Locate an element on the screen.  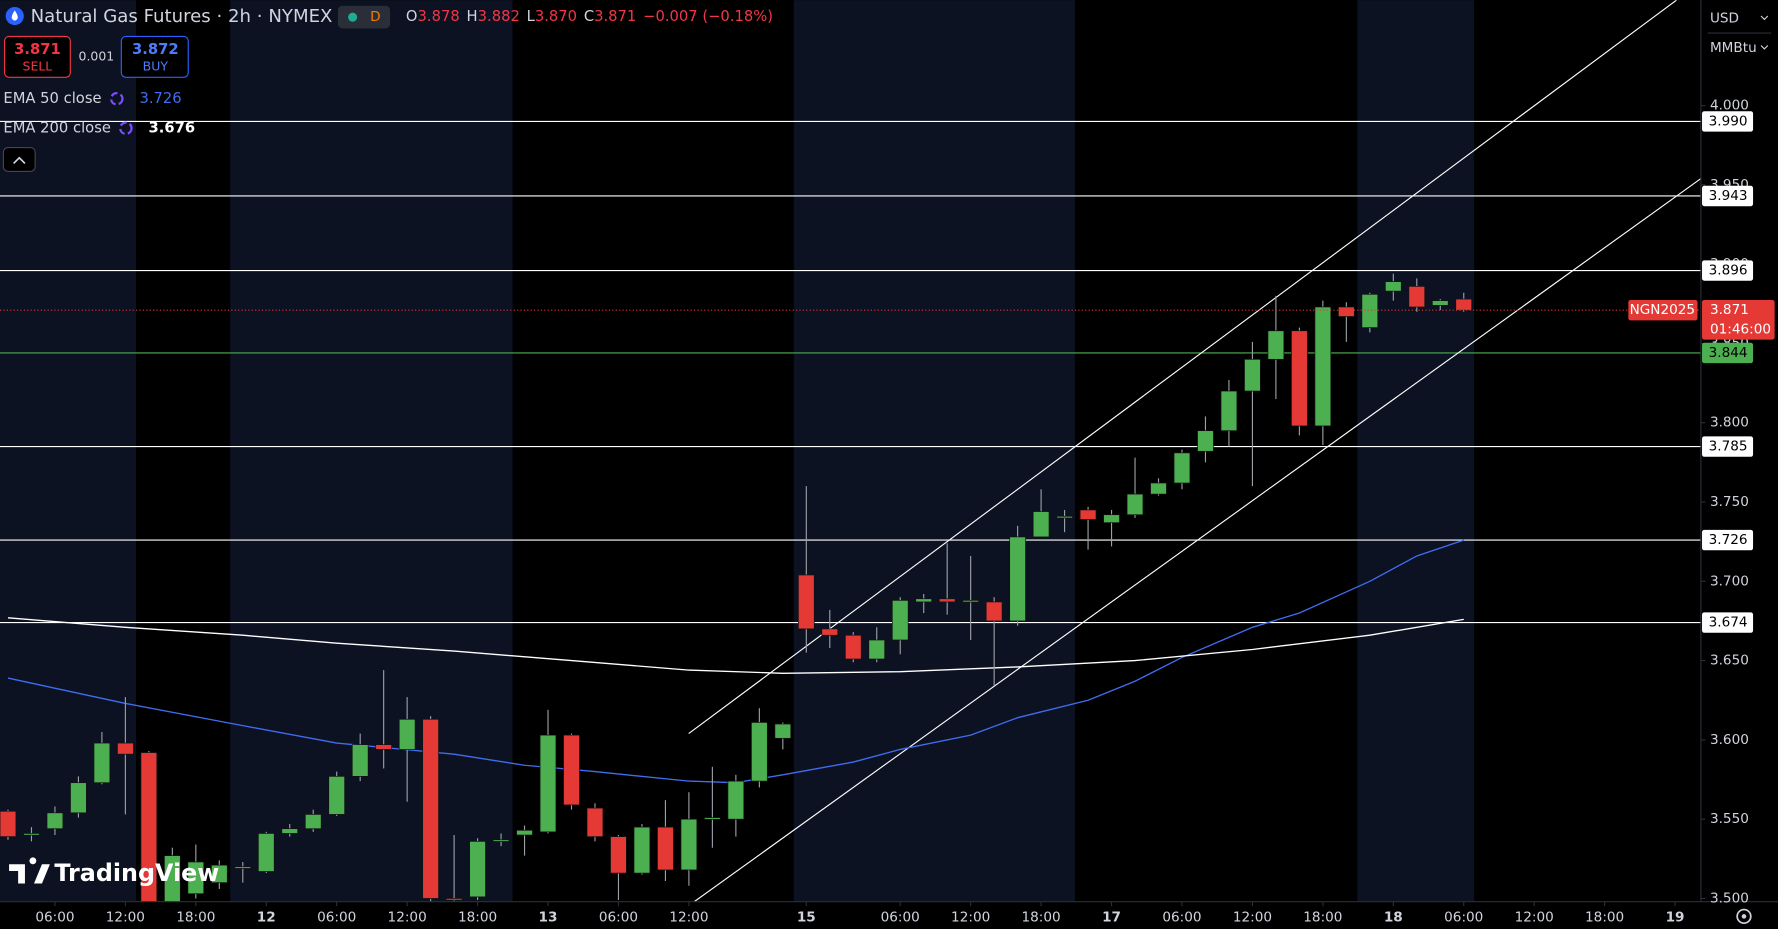
collapse-button is located at coordinates (19, 159).